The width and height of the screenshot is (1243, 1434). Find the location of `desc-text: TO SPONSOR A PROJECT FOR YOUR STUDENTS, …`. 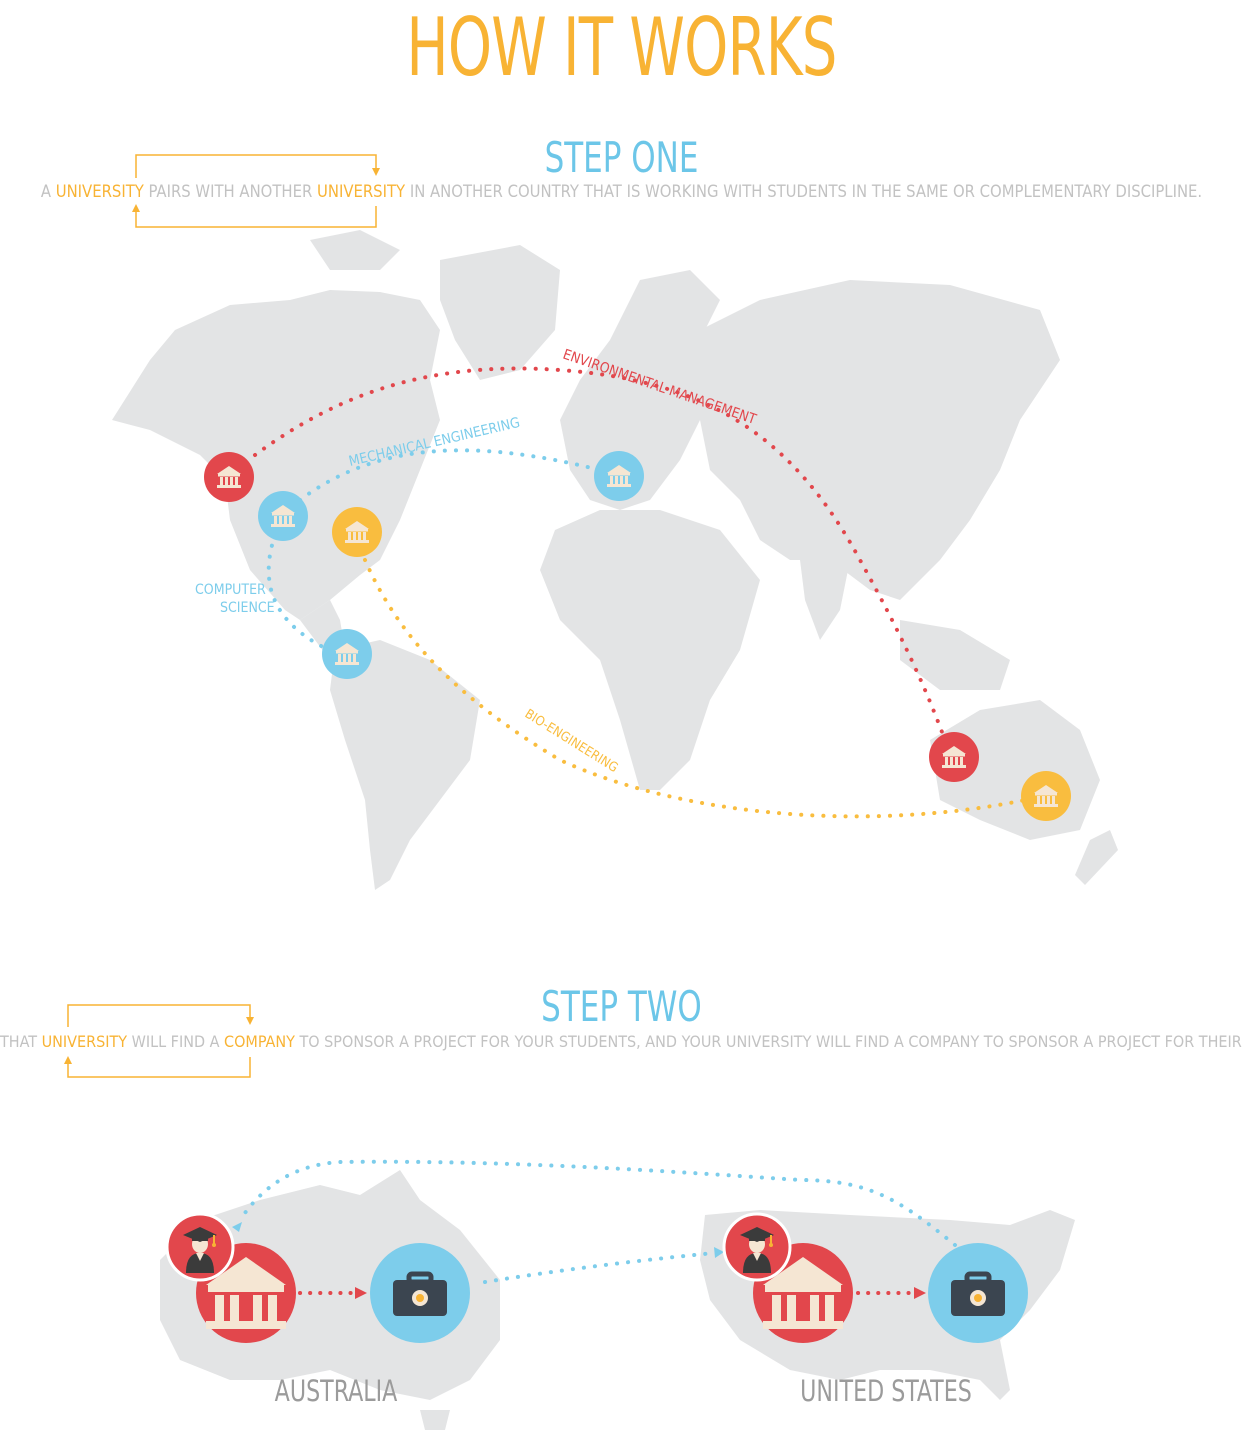

desc-text: TO SPONSOR A PROJECT FOR YOUR STUDENTS, … is located at coordinates (768, 1041).